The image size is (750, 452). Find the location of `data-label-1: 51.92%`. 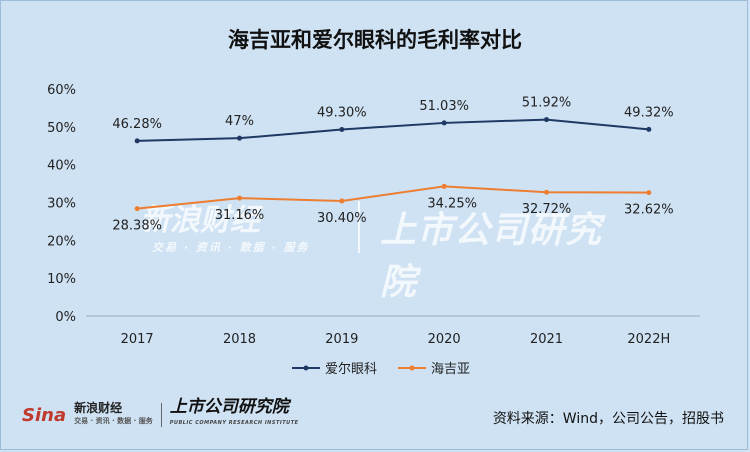

data-label-1: 51.92% is located at coordinates (547, 103).